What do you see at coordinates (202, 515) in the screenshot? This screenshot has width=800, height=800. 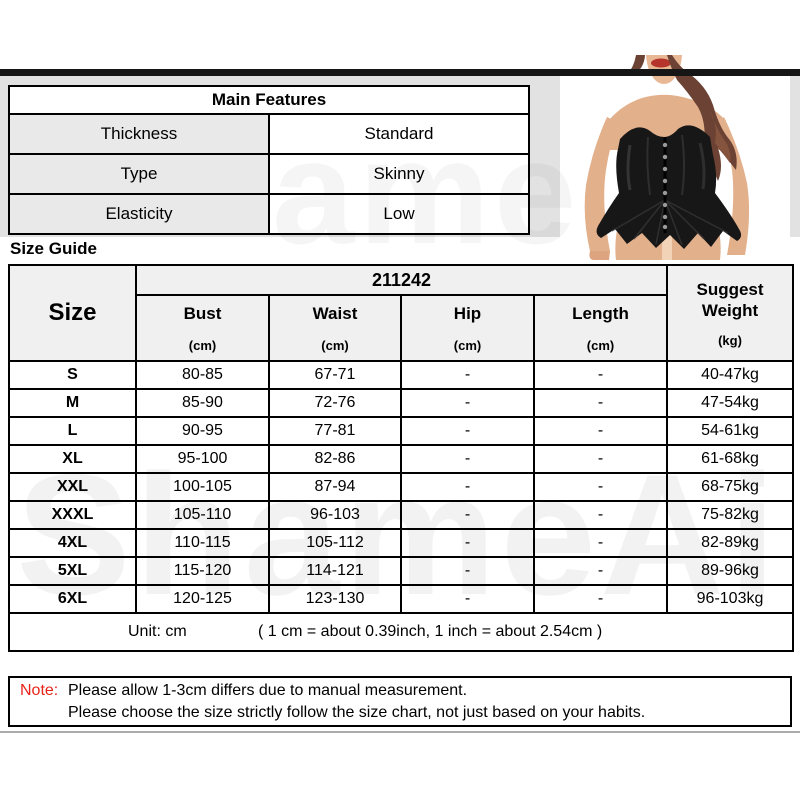 I see `bust-value: 105-110` at bounding box center [202, 515].